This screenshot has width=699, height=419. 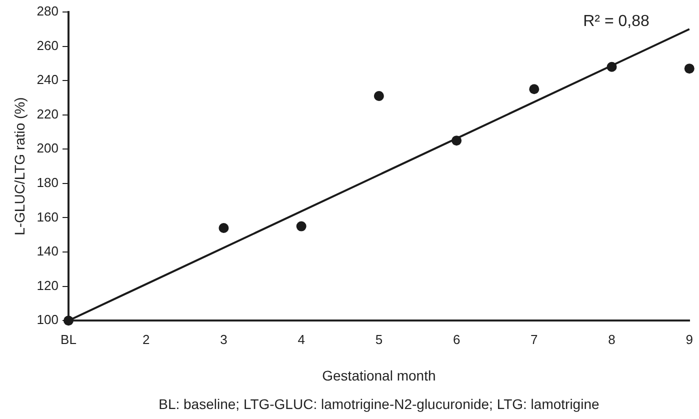 I want to click on y-tick-label: 220, so click(x=47, y=114).